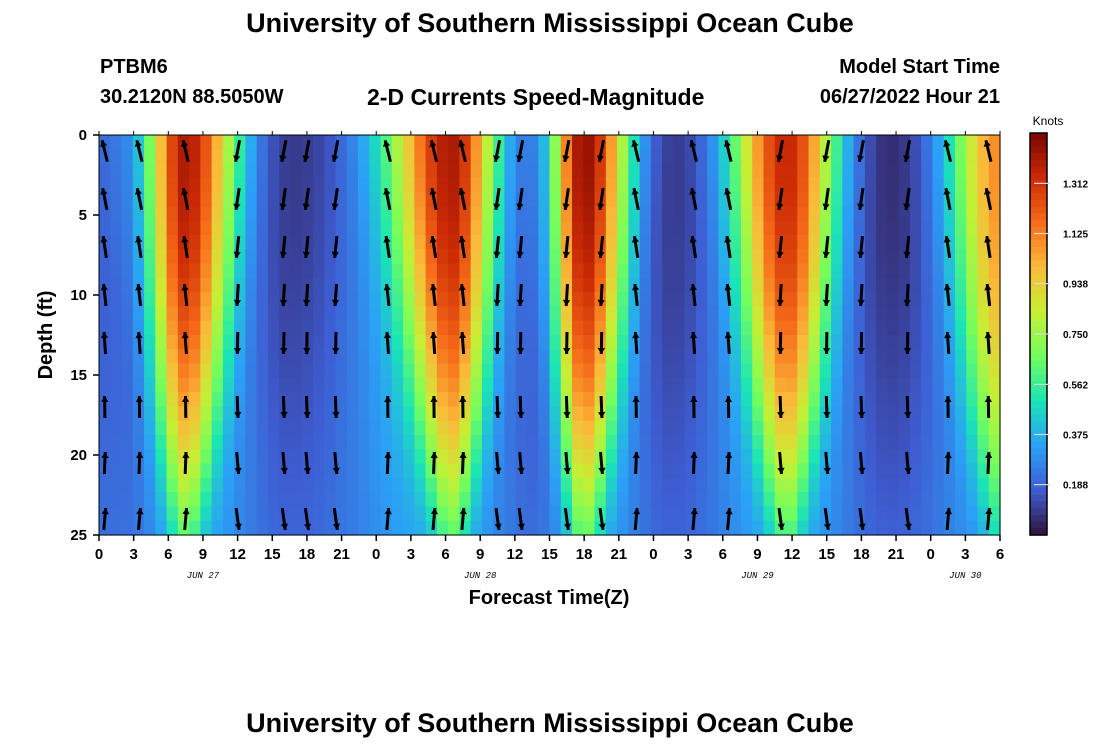 The image size is (1100, 750). Describe the element at coordinates (549, 554) in the screenshot. I see `x-tick-label: 15` at that location.